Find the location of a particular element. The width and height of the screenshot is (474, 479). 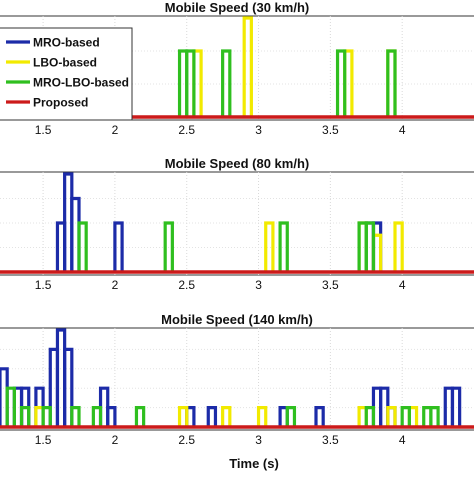

legend-label: MRO-LBO-based is located at coordinates (81, 83).